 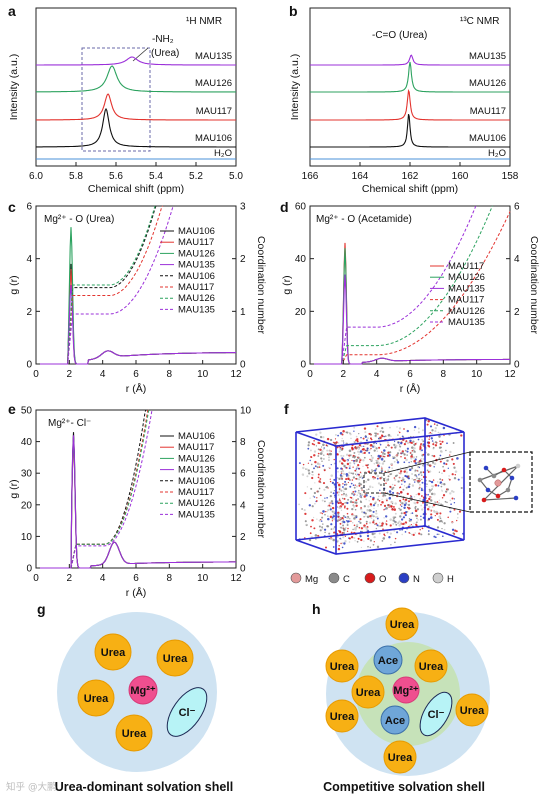 I want to click on panel-letter-e: e, so click(x=12, y=409).